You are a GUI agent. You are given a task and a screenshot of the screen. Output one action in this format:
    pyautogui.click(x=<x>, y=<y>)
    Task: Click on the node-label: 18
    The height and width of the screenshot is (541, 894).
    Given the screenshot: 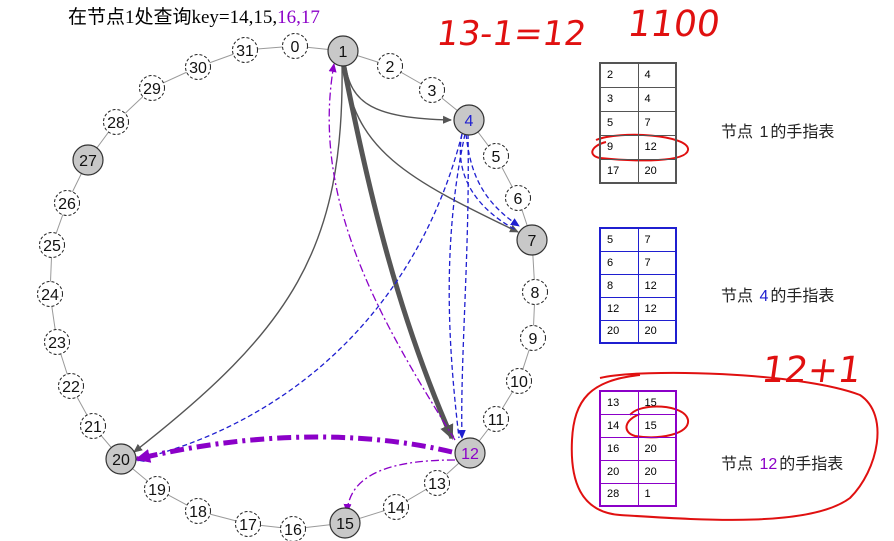 What is the action you would take?
    pyautogui.click(x=198, y=512)
    